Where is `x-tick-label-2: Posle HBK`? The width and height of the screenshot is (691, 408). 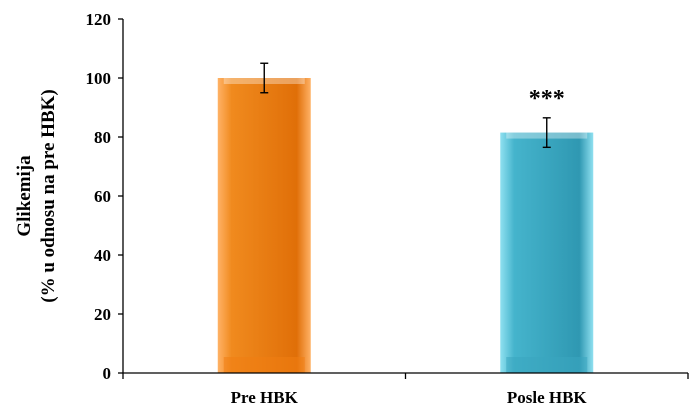 x-tick-label-2: Posle HBK is located at coordinates (547, 397).